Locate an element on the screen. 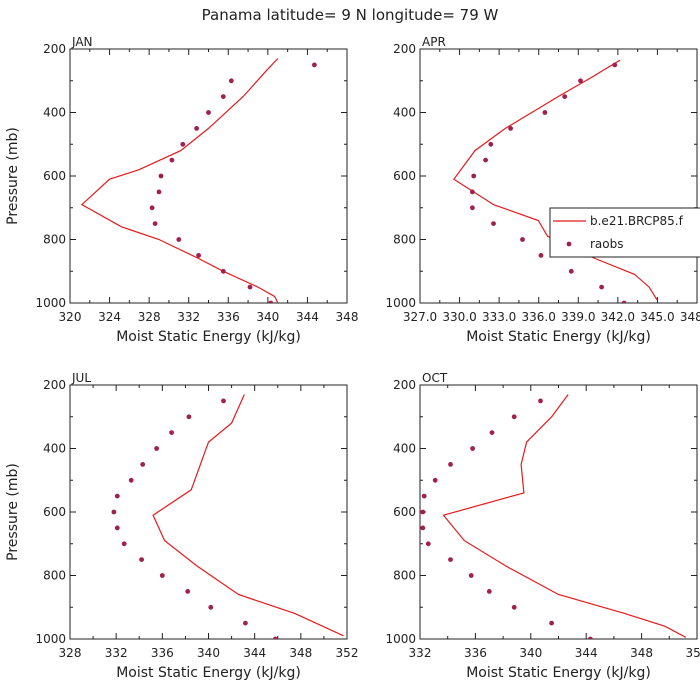  legend-model-label: b.e21.BRCP85.f is located at coordinates (637, 221).